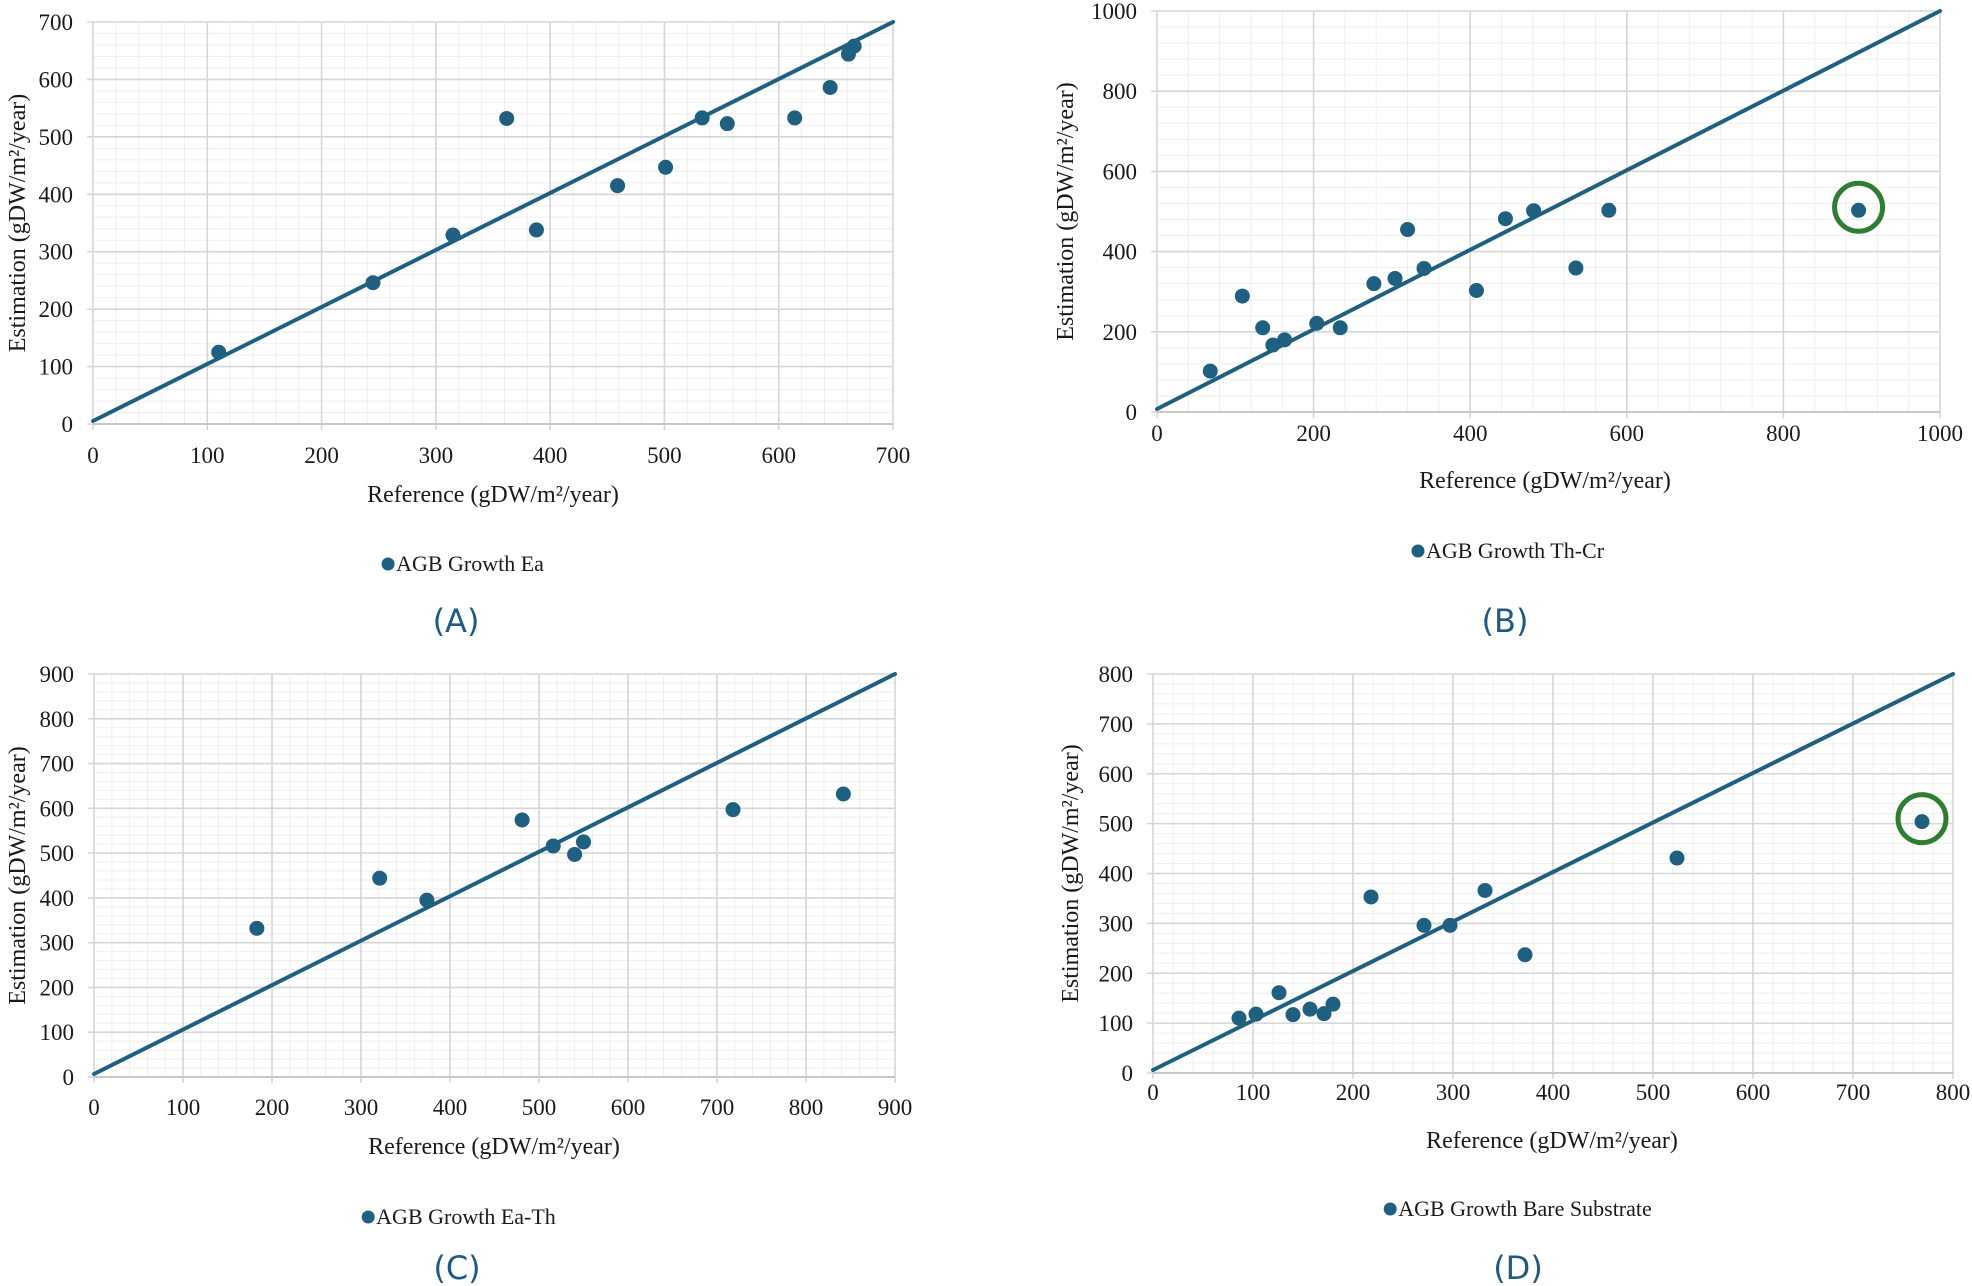 This screenshot has height=1286, width=1972. I want to click on panel-label: (C), so click(456, 1267).